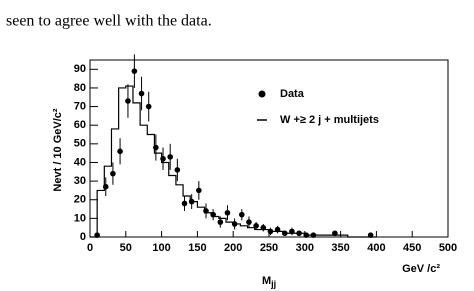 This screenshot has width=474, height=291. Describe the element at coordinates (80, 144) in the screenshot. I see `y-tick-label: 50` at that location.